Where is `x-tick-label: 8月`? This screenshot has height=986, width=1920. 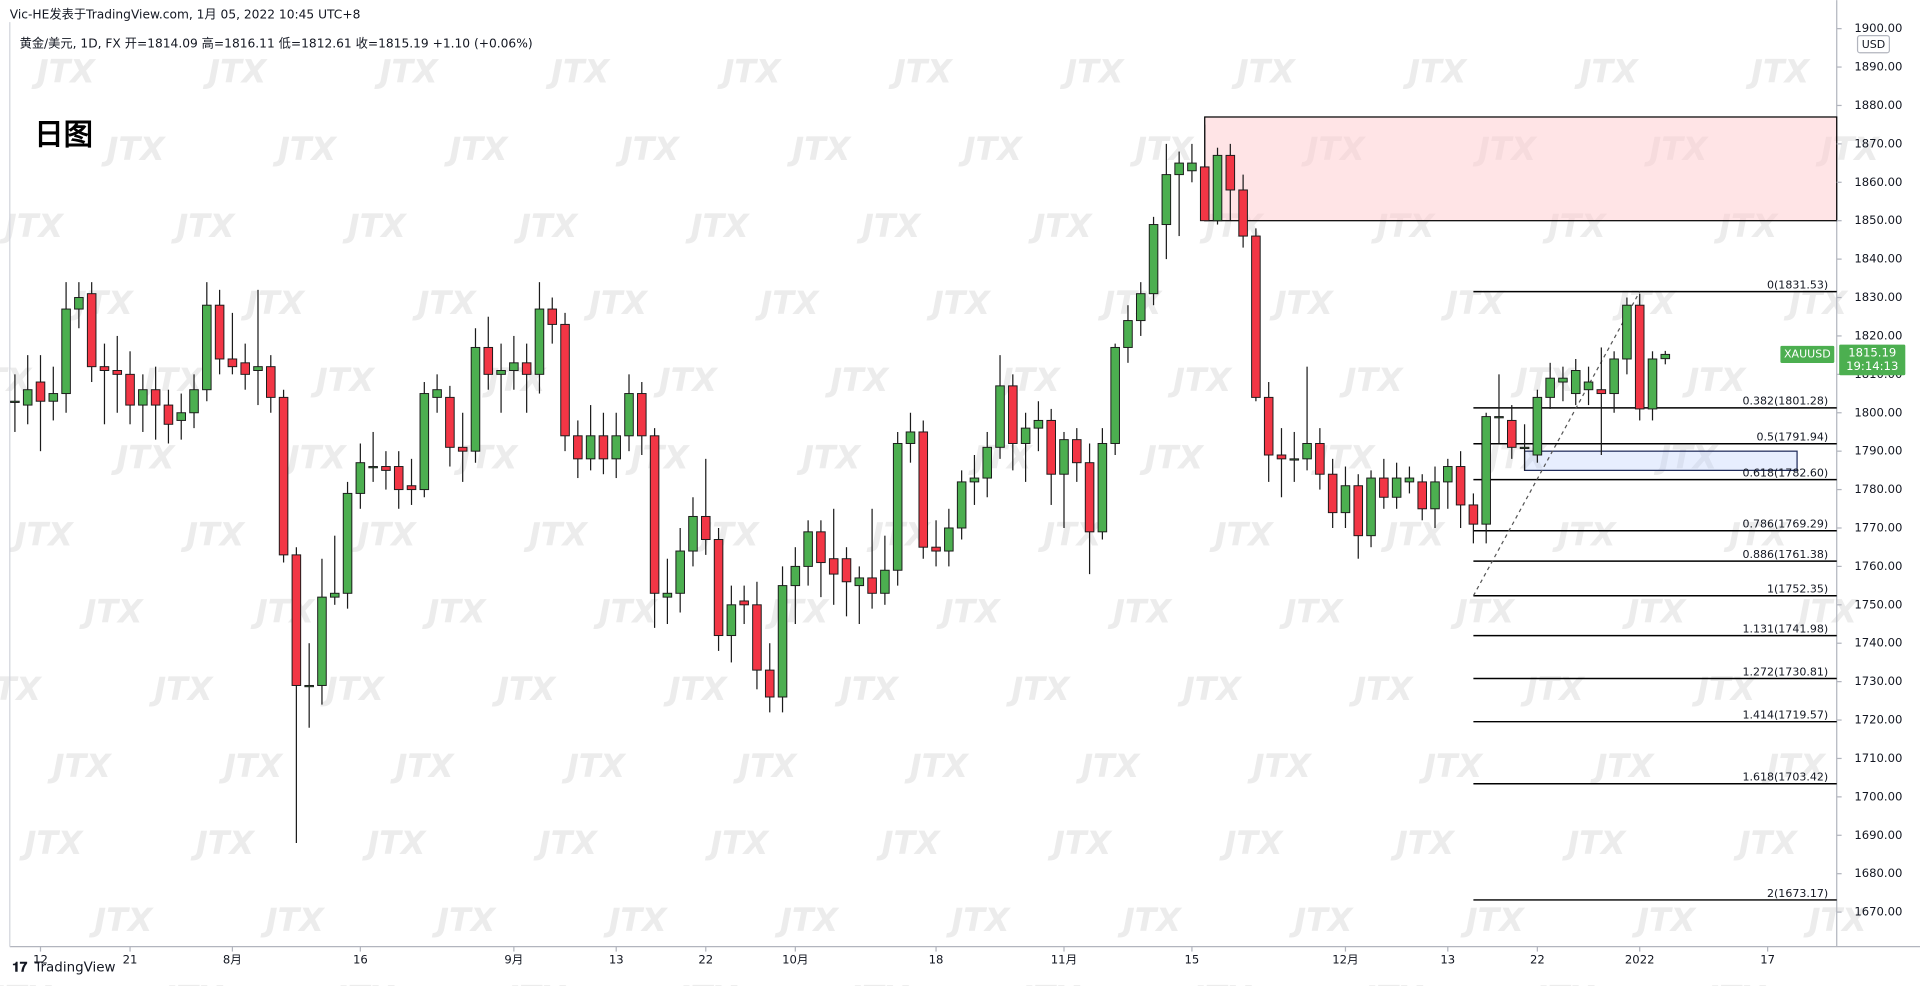 x-tick-label: 8月 is located at coordinates (232, 960).